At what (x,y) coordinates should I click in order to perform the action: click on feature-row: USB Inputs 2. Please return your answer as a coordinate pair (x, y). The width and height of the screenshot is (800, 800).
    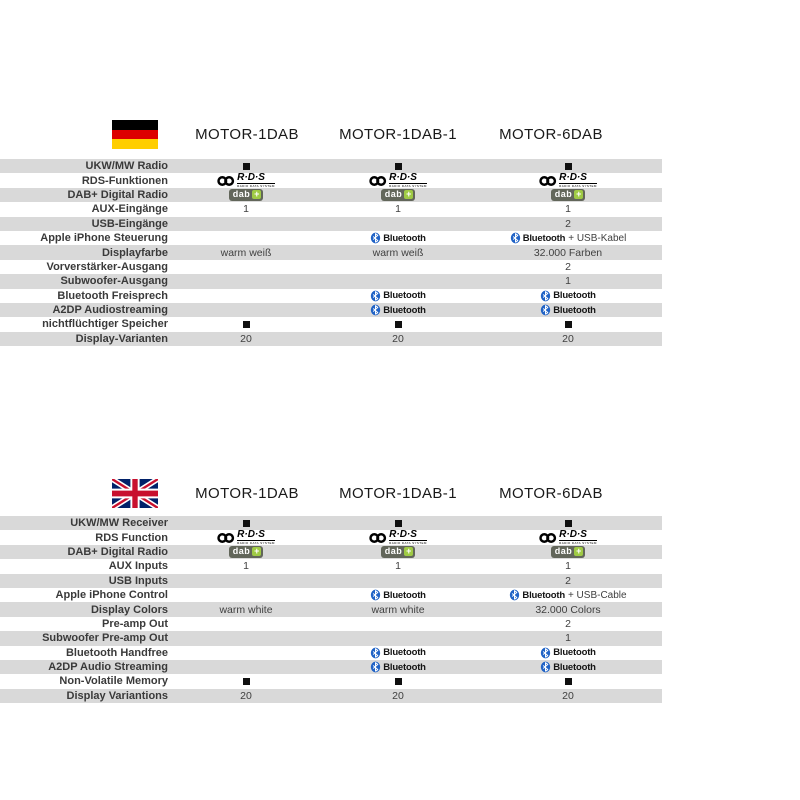
    Looking at the image, I should click on (331, 580).